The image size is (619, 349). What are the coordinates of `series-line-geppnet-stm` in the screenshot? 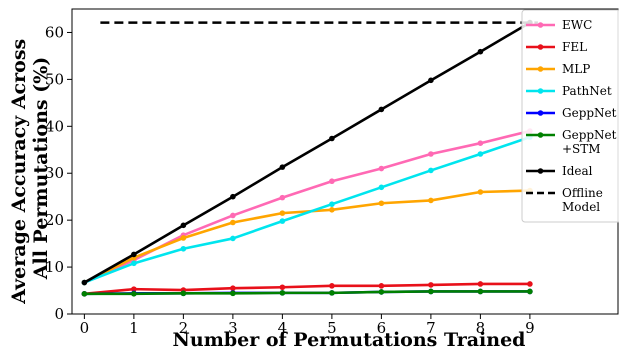 It's located at (307, 293).